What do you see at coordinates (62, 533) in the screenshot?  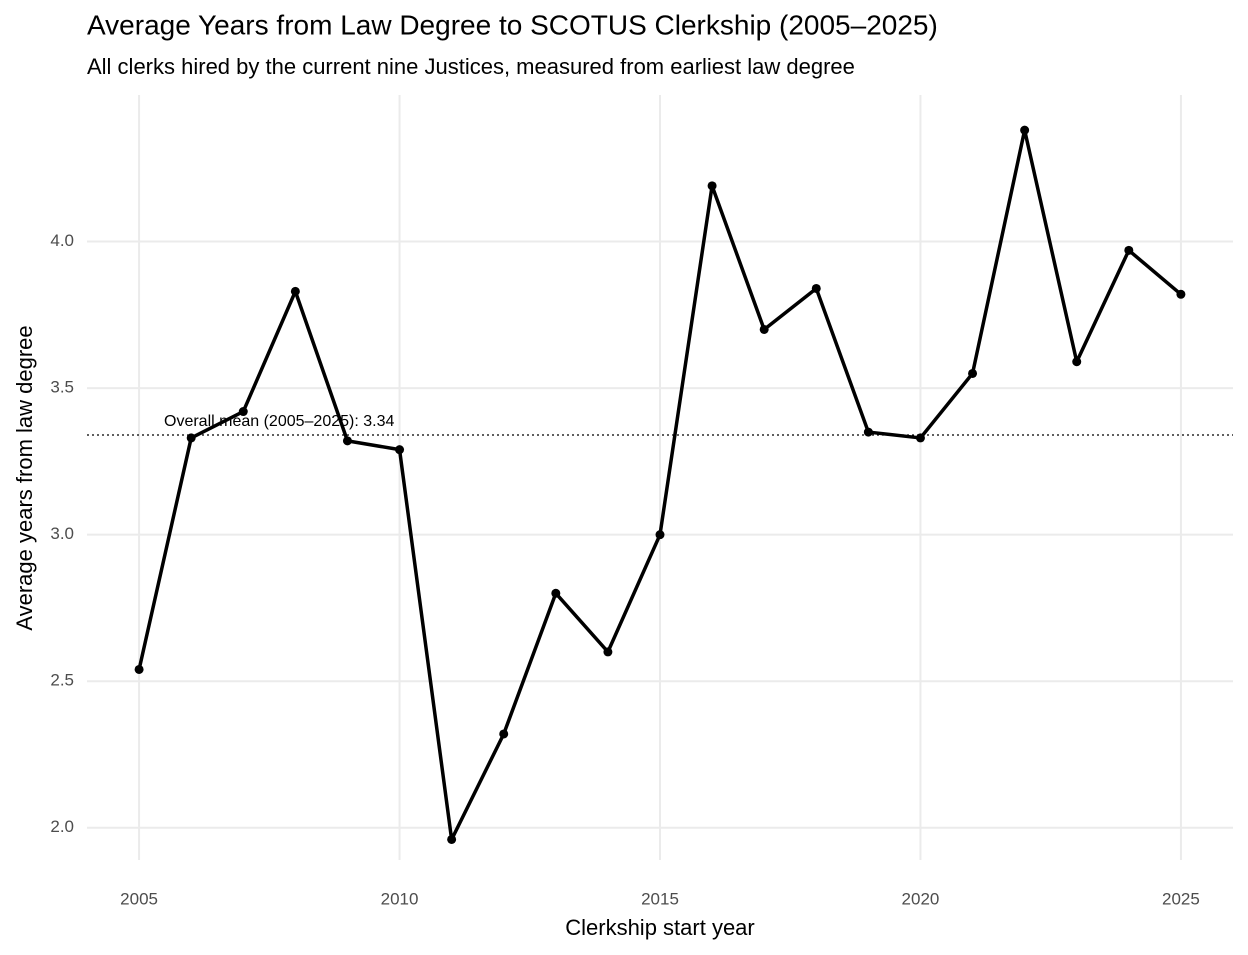 I see `y-tick-label: 3.0` at bounding box center [62, 533].